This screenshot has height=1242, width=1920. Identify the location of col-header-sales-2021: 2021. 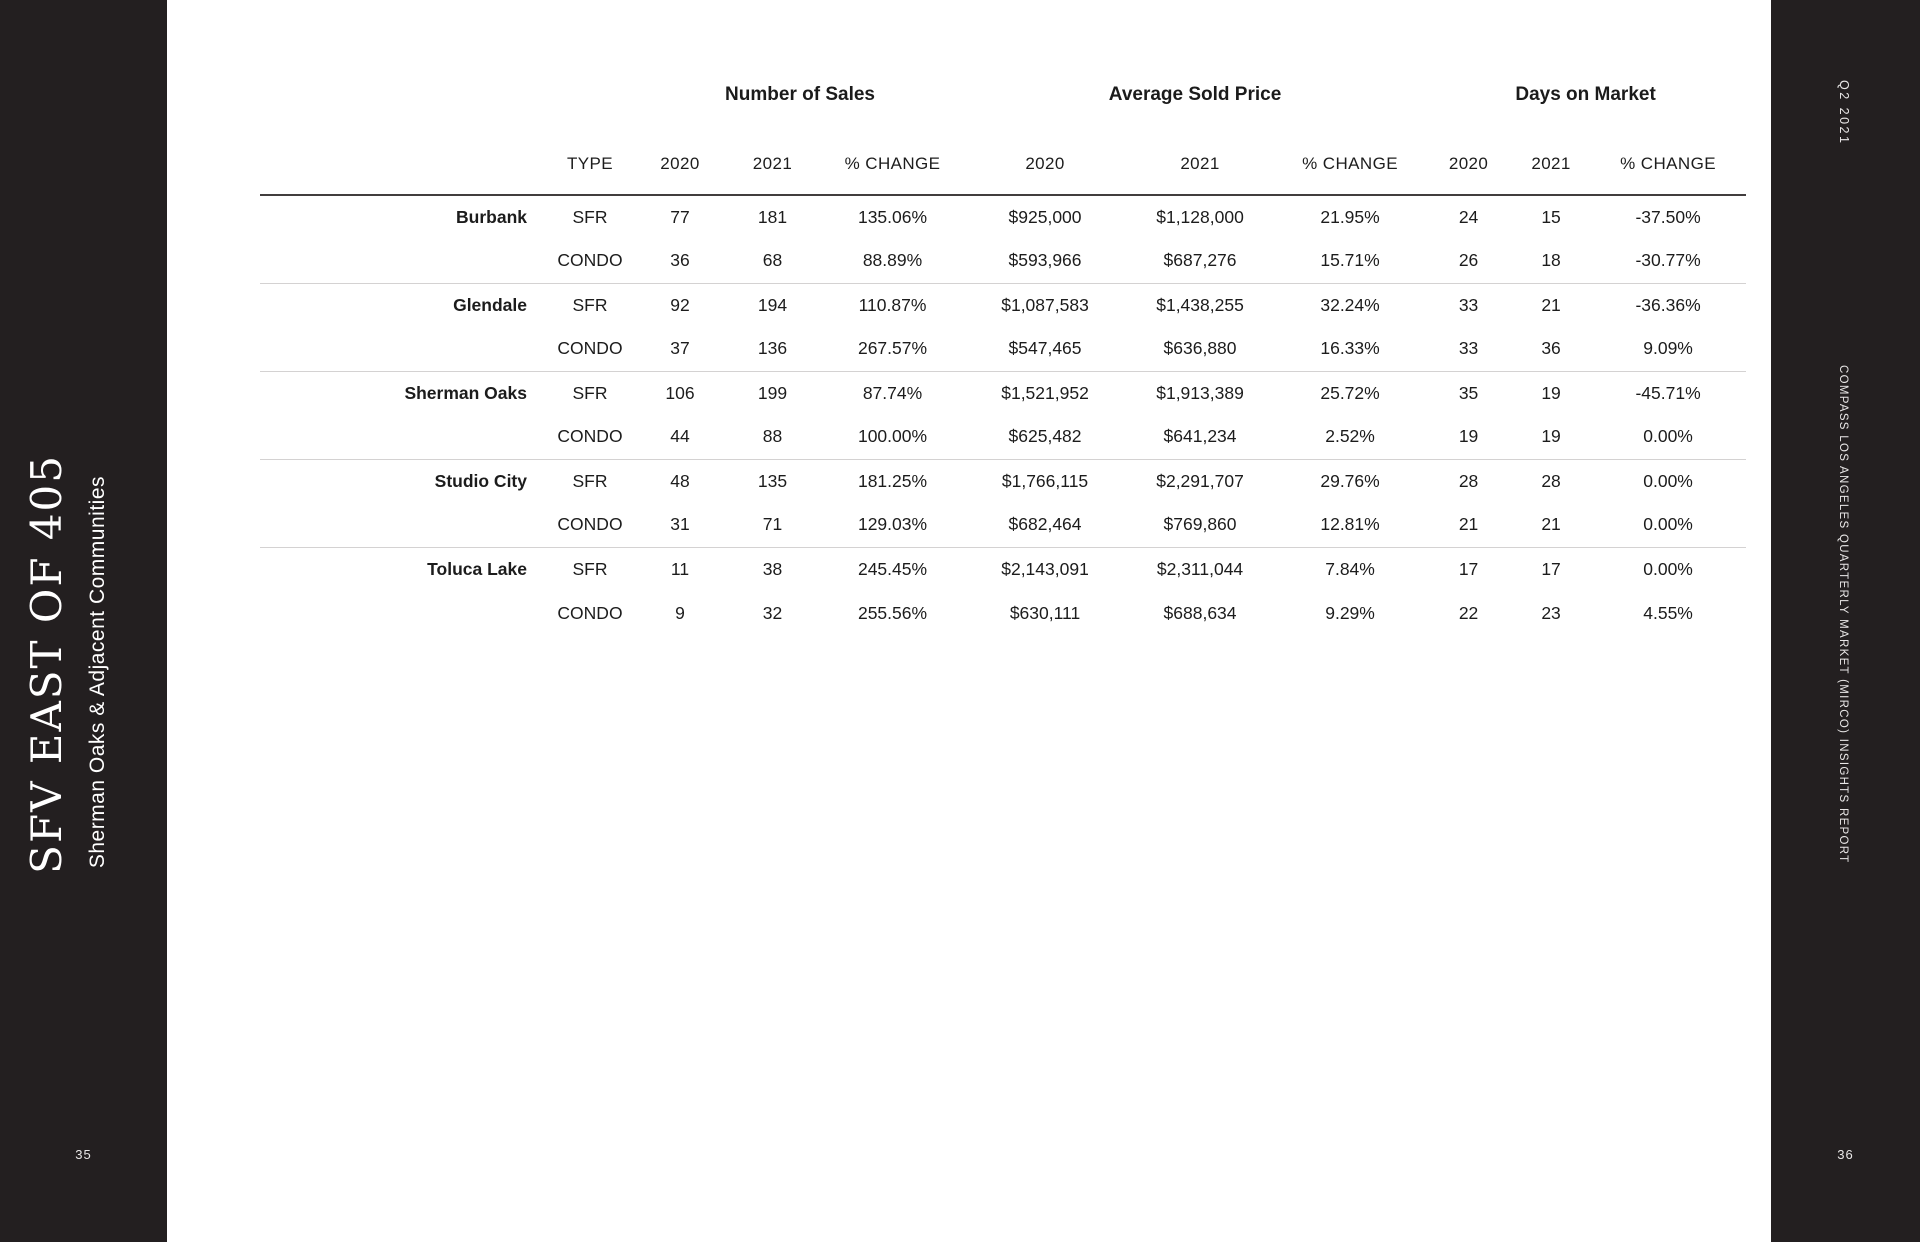
(772, 161).